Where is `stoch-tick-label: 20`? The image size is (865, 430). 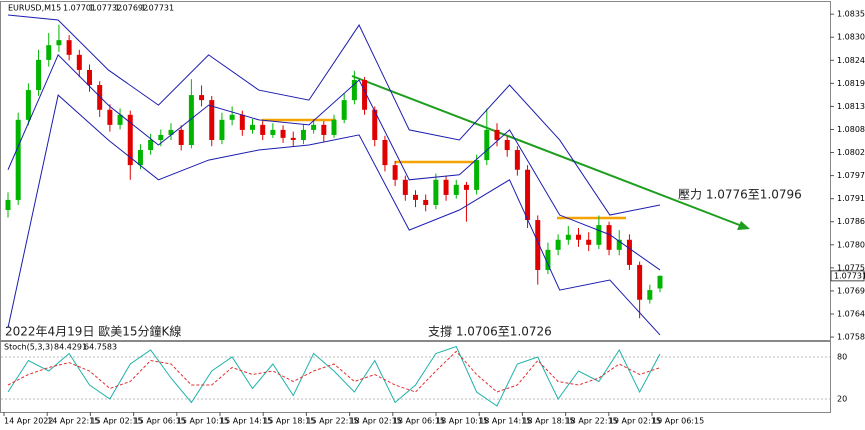
stoch-tick-label: 20 is located at coordinates (842, 399).